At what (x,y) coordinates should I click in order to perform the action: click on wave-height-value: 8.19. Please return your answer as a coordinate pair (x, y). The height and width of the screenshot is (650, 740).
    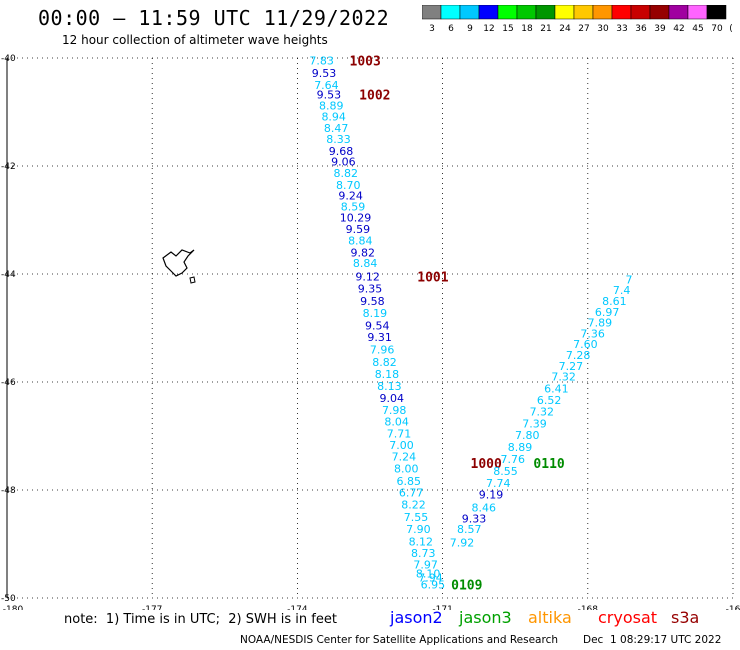
    Looking at the image, I should click on (375, 313).